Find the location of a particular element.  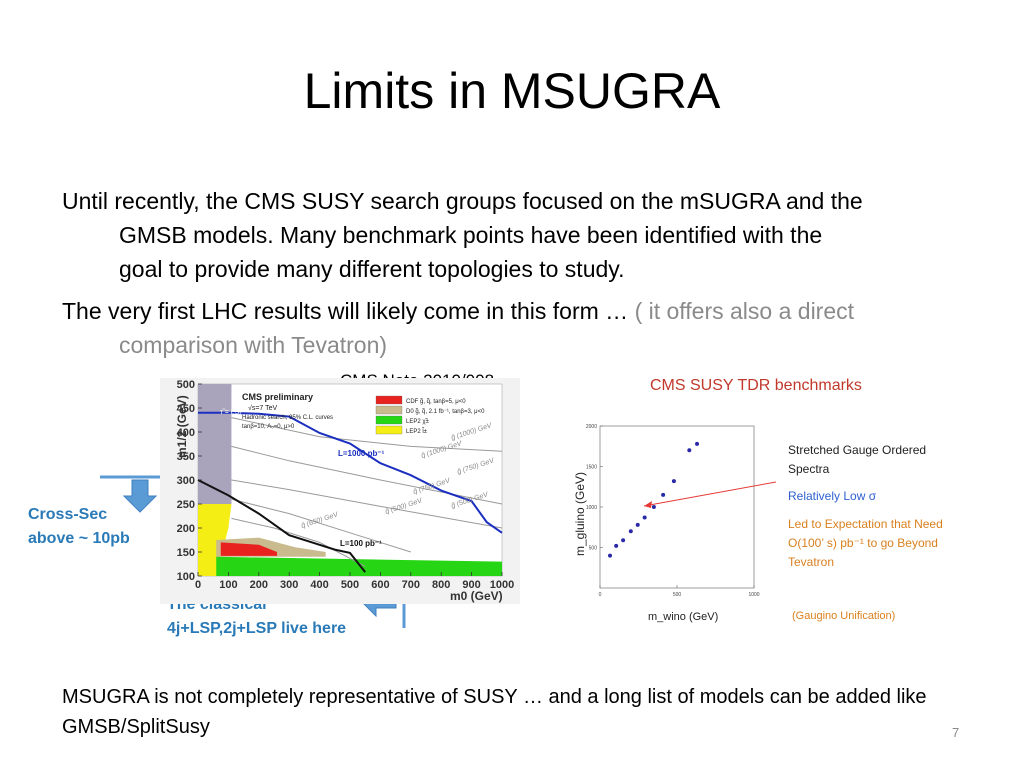

exclusion-subtitle-2: Hadronic search, 95% C.L. curves is located at coordinates (287, 418).